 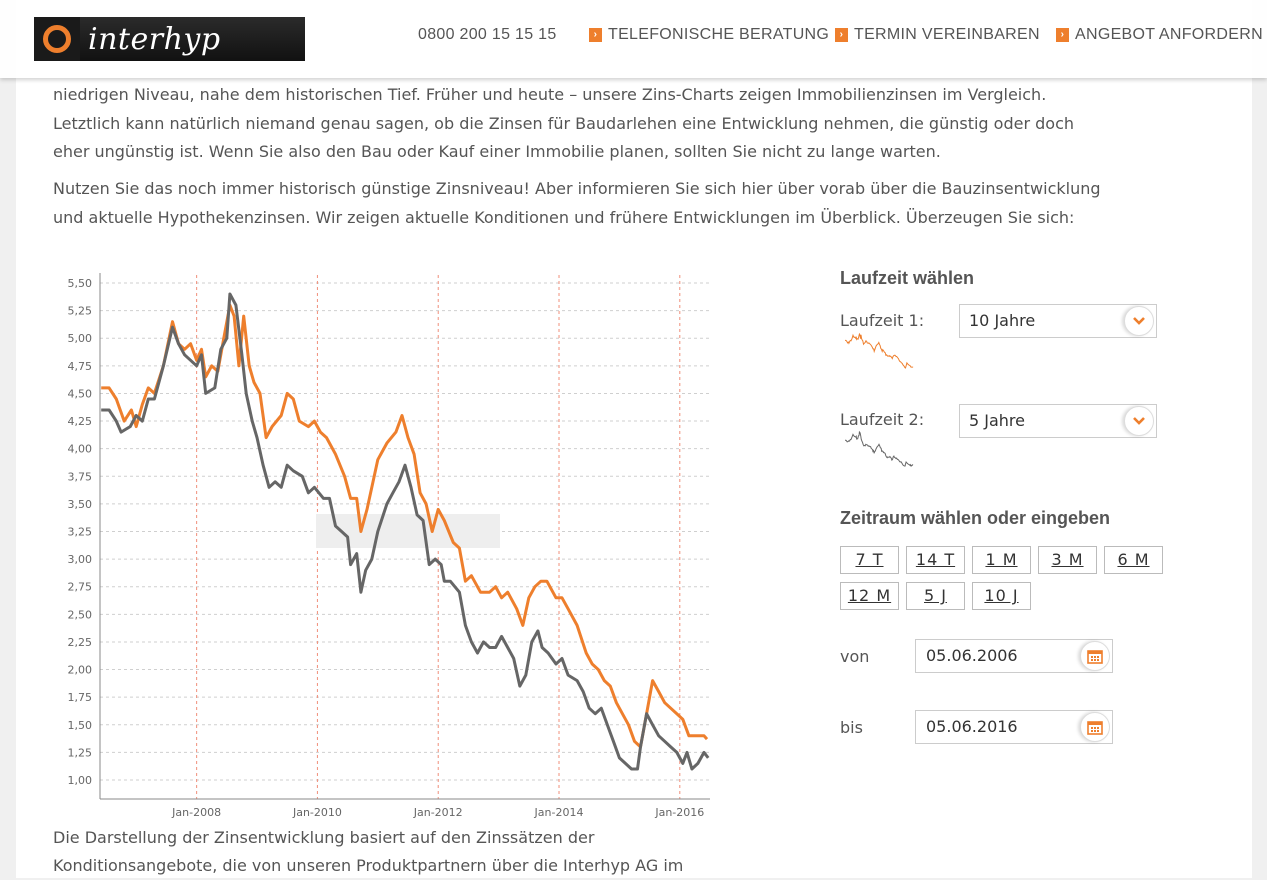 I want to click on x-tick-label: Jan-2010, so click(x=317, y=812).